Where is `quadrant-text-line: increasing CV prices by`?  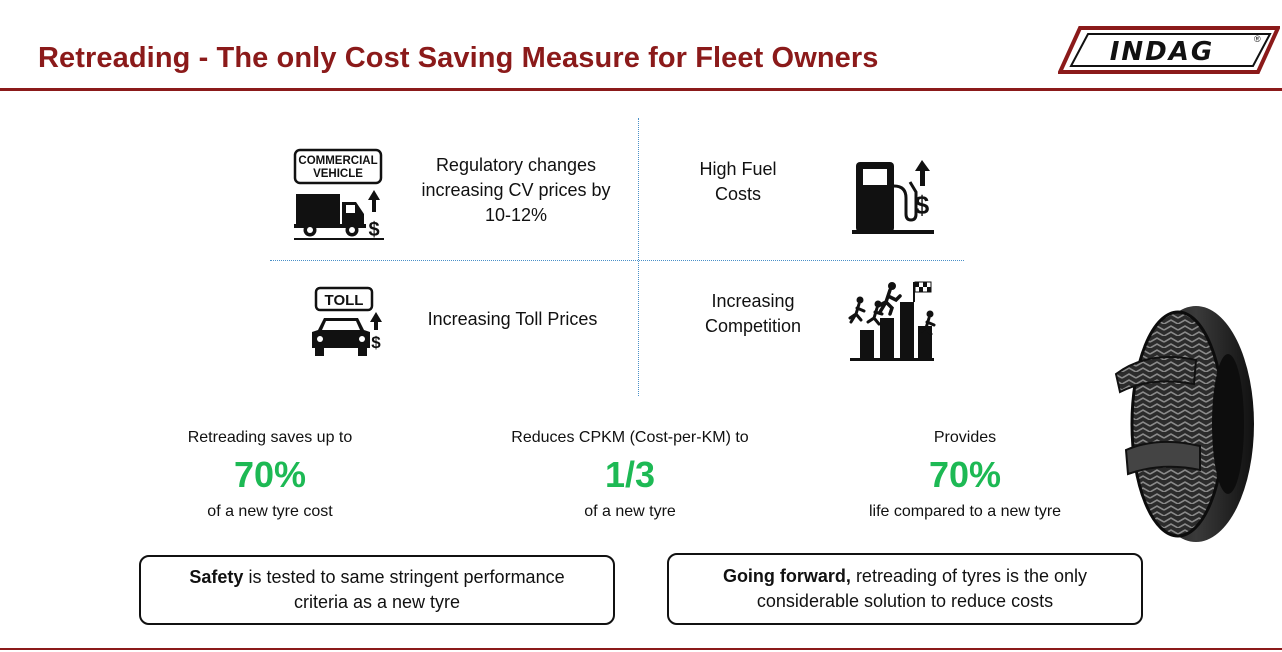
quadrant-text-line: increasing CV prices by is located at coordinates (516, 190).